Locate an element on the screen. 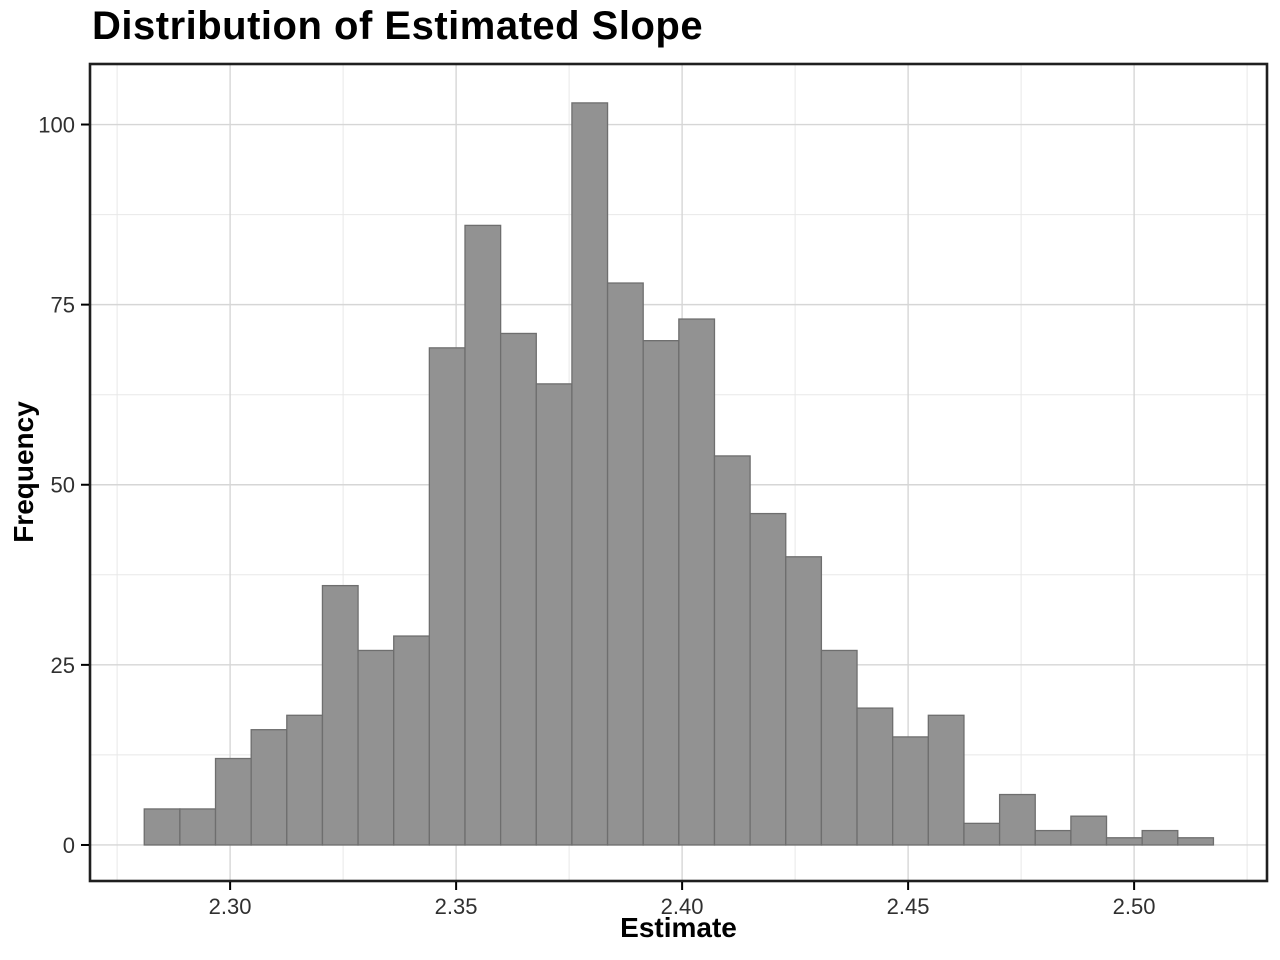  y-tick-label: 0 is located at coordinates (69, 845).